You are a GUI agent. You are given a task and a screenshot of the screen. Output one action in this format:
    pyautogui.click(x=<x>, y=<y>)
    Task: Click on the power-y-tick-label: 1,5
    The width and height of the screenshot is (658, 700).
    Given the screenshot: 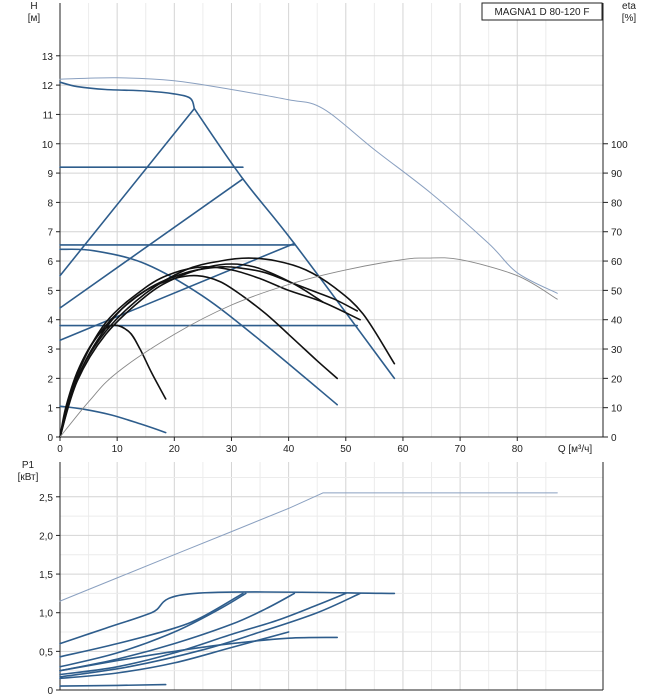 What is the action you would take?
    pyautogui.click(x=46, y=575)
    